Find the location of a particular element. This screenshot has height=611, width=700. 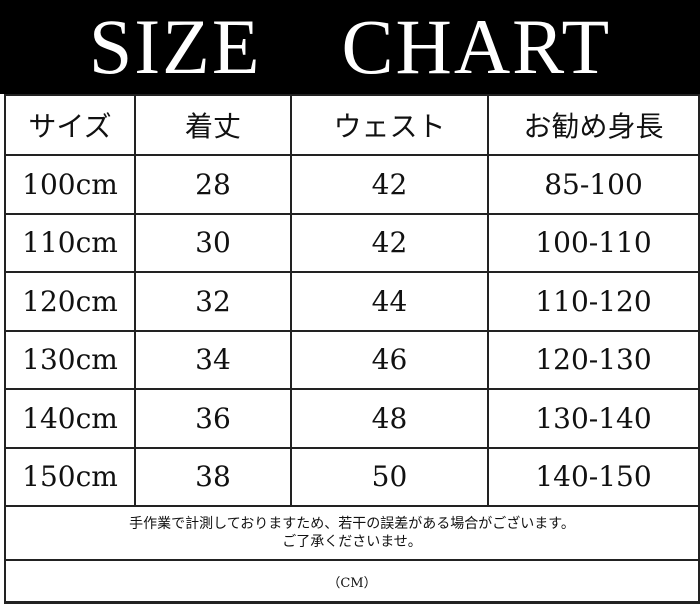

cell-height: 120-130 is located at coordinates (593, 359).